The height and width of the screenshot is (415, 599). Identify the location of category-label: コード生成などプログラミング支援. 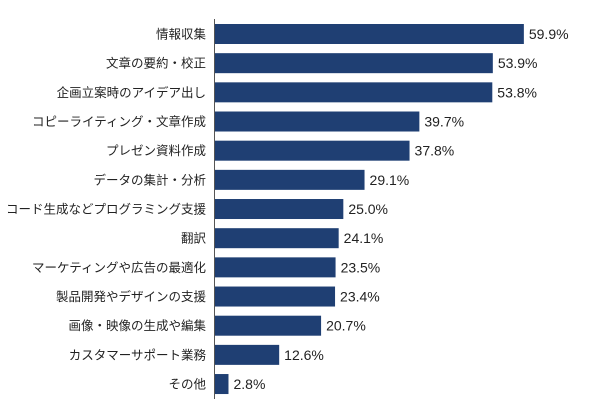
(106, 209).